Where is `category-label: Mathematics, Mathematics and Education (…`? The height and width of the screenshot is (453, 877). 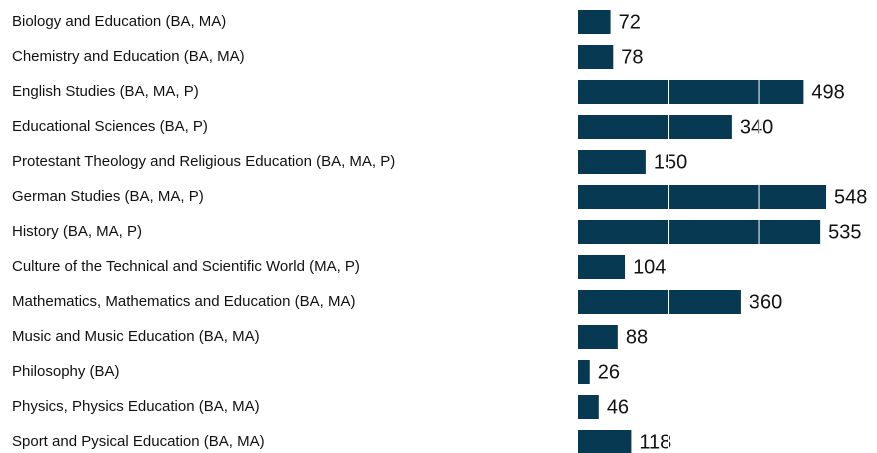 category-label: Mathematics, Mathematics and Education (… is located at coordinates (183, 301).